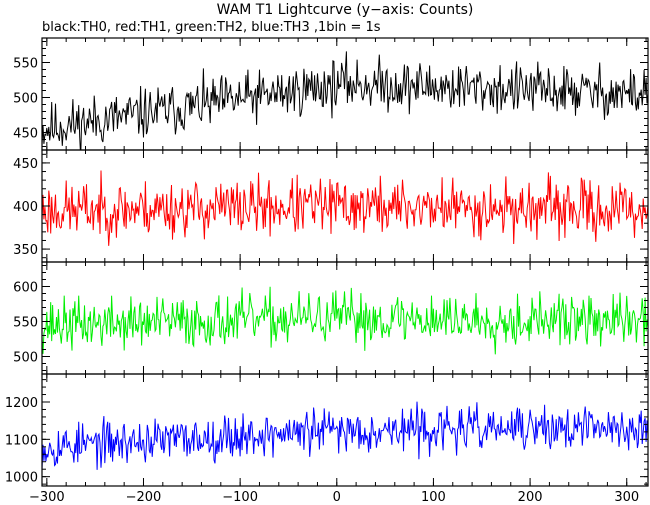 Image resolution: width=650 pixels, height=505 pixels. What do you see at coordinates (144, 497) in the screenshot?
I see `x-tick-label: −200` at bounding box center [144, 497].